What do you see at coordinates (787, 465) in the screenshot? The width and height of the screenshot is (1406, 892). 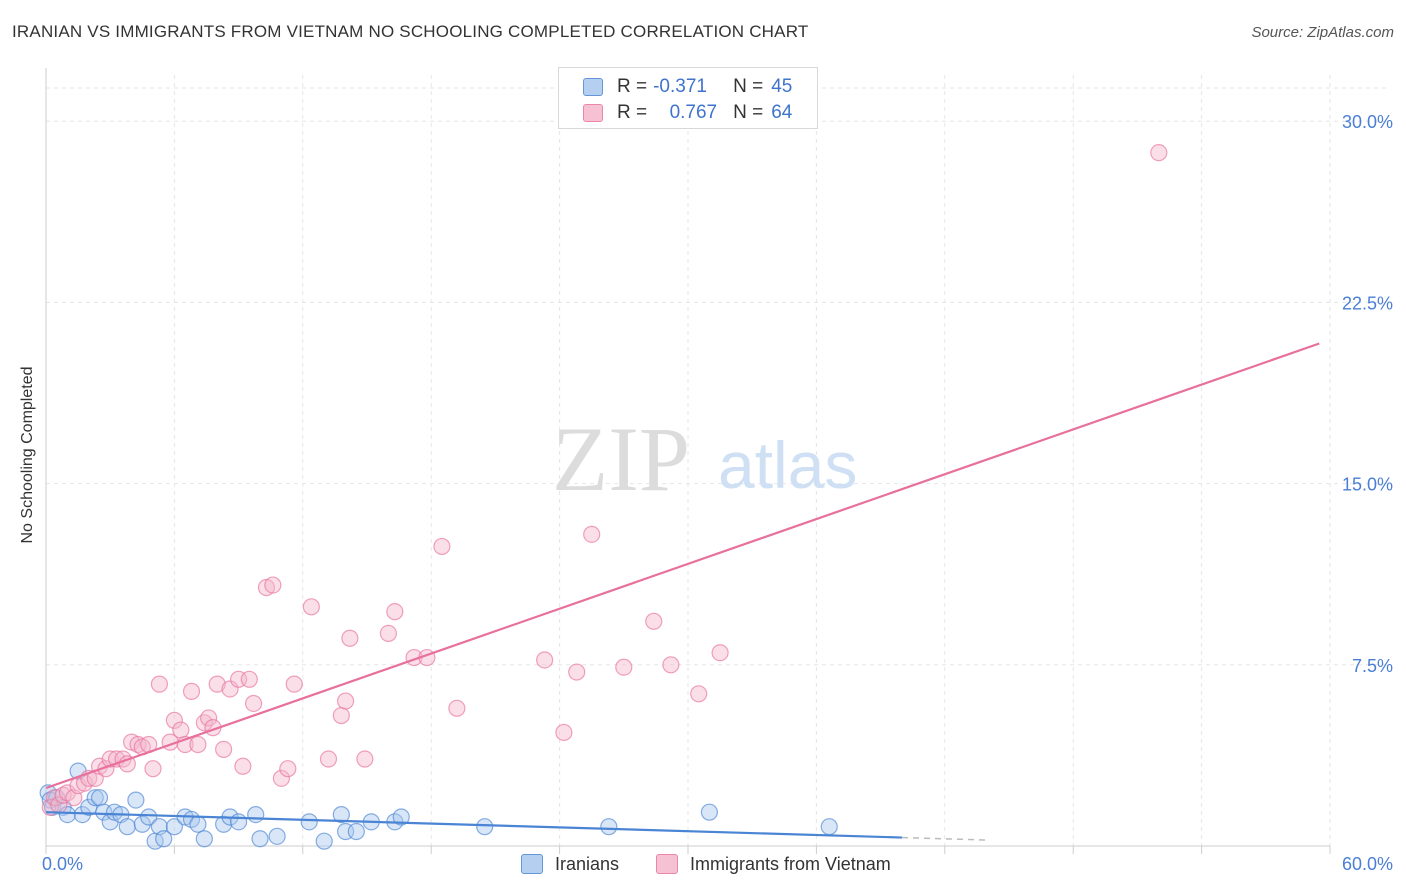 I see `watermark-atlas: atlas` at bounding box center [787, 465].